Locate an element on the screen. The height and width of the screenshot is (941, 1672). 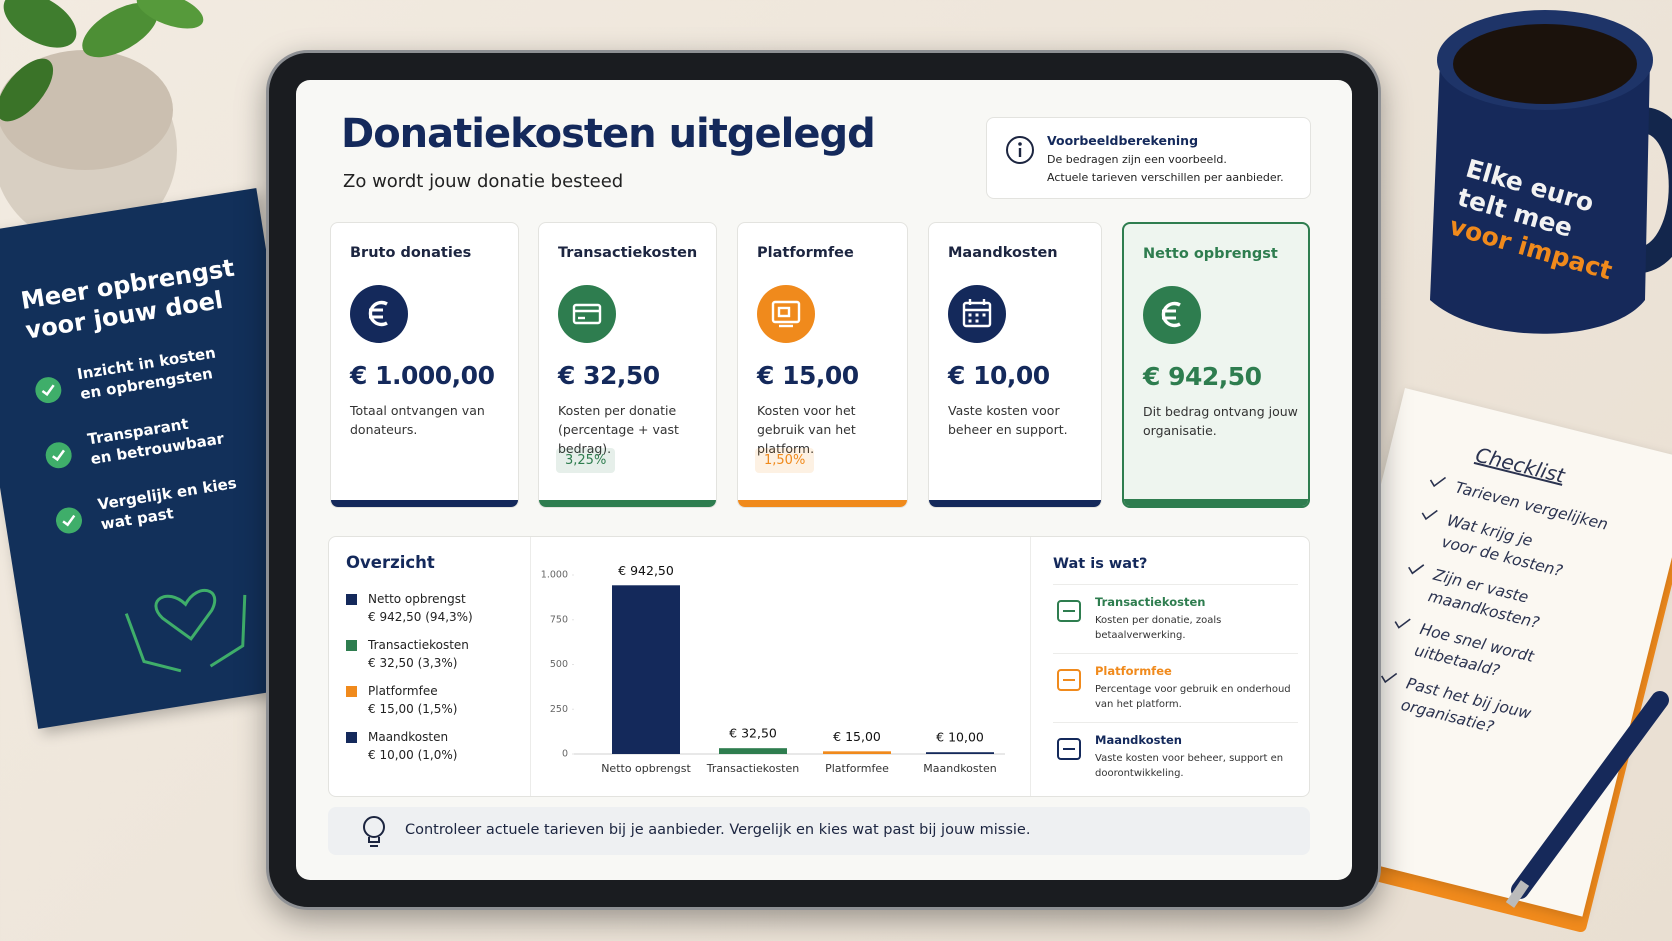
legend-item: Netto opbrengst € 942,50 (94,3%) is located at coordinates (436, 613).